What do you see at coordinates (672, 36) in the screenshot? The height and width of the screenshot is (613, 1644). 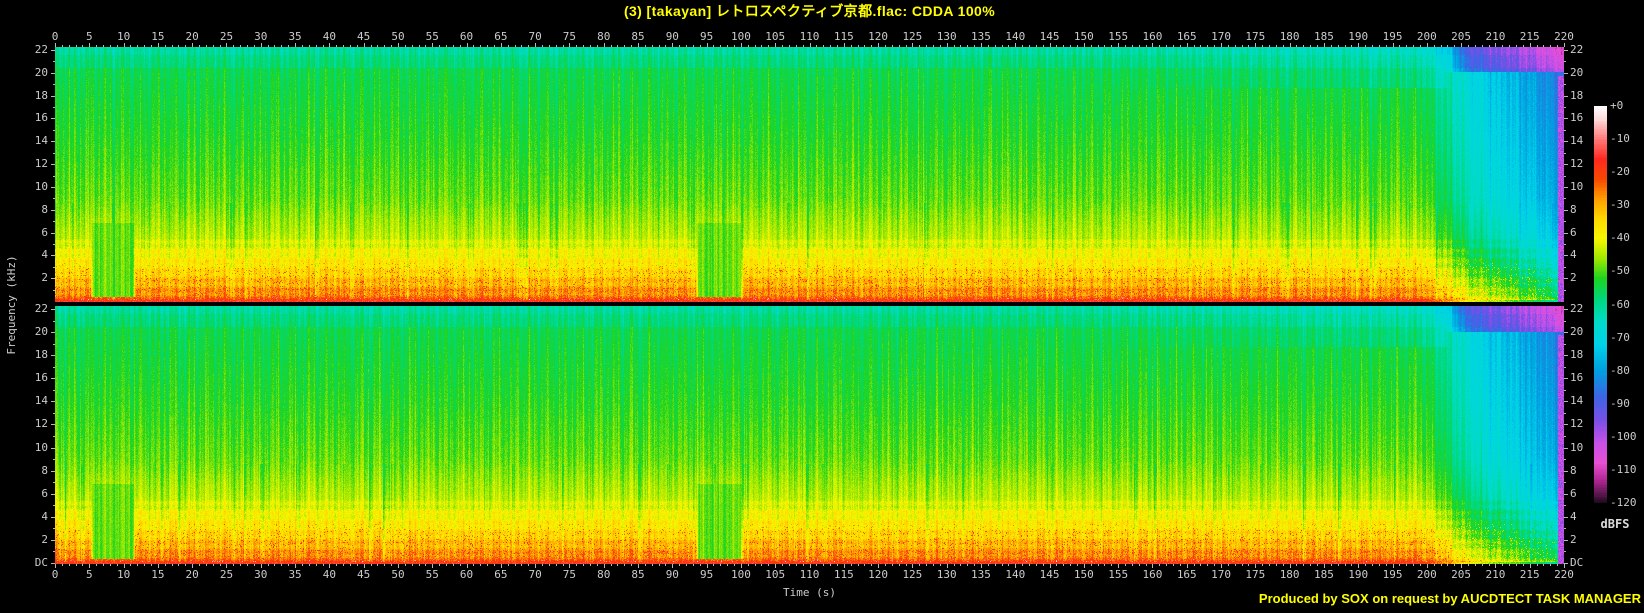 I see `x-tick-label: 90` at bounding box center [672, 36].